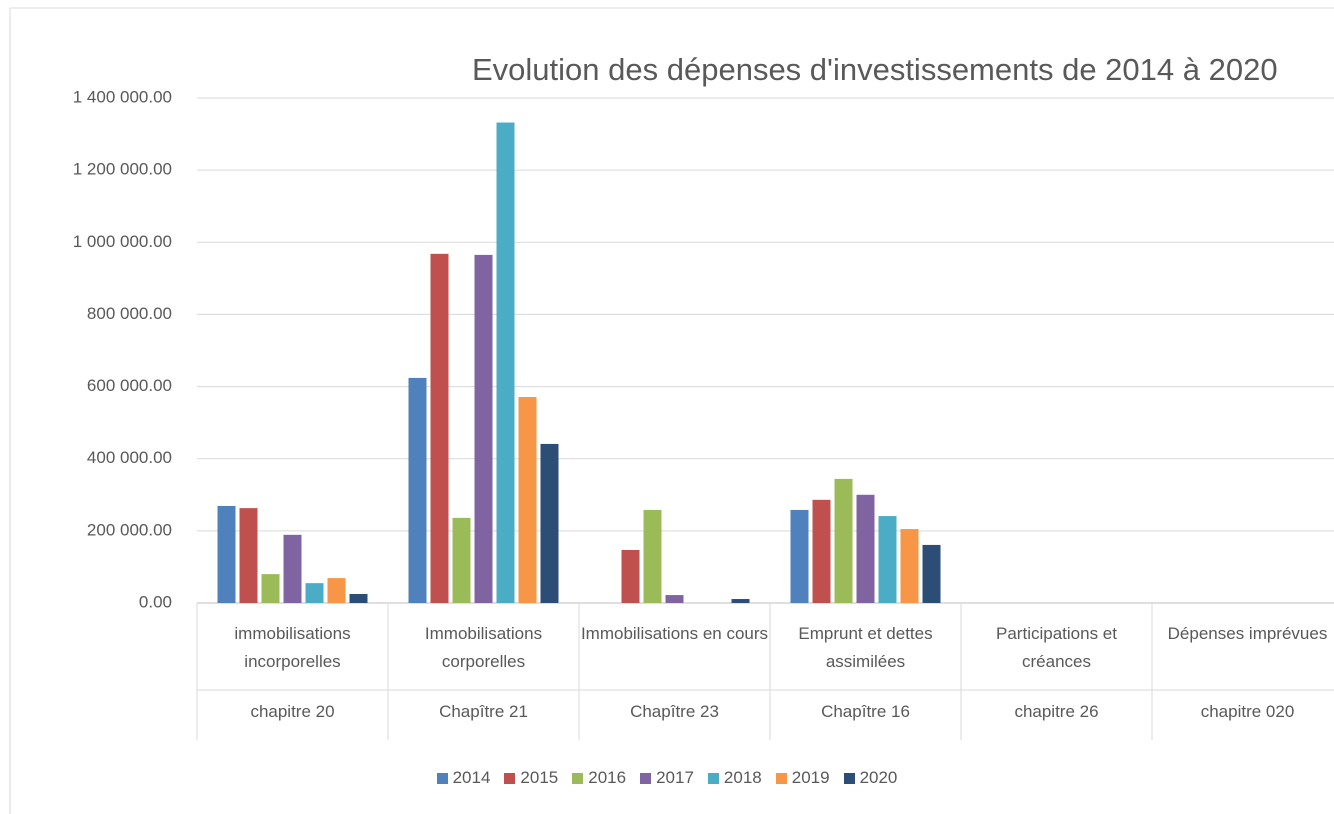 The width and height of the screenshot is (1334, 814). What do you see at coordinates (129, 313) in the screenshot?
I see `y-tick-label: 800 000.00` at bounding box center [129, 313].